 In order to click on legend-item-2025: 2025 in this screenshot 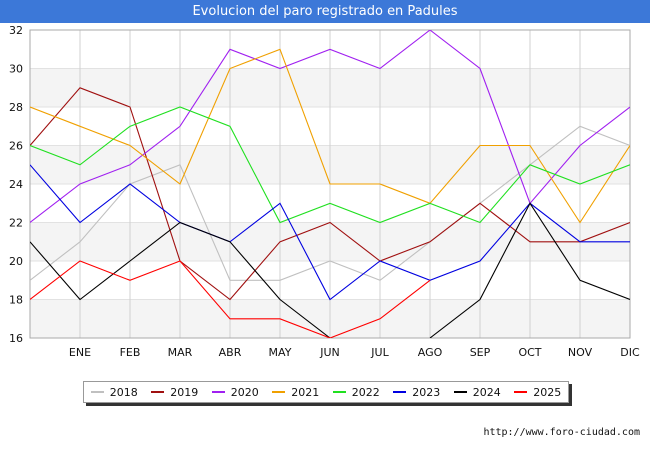, I will do `click(537, 392)`.